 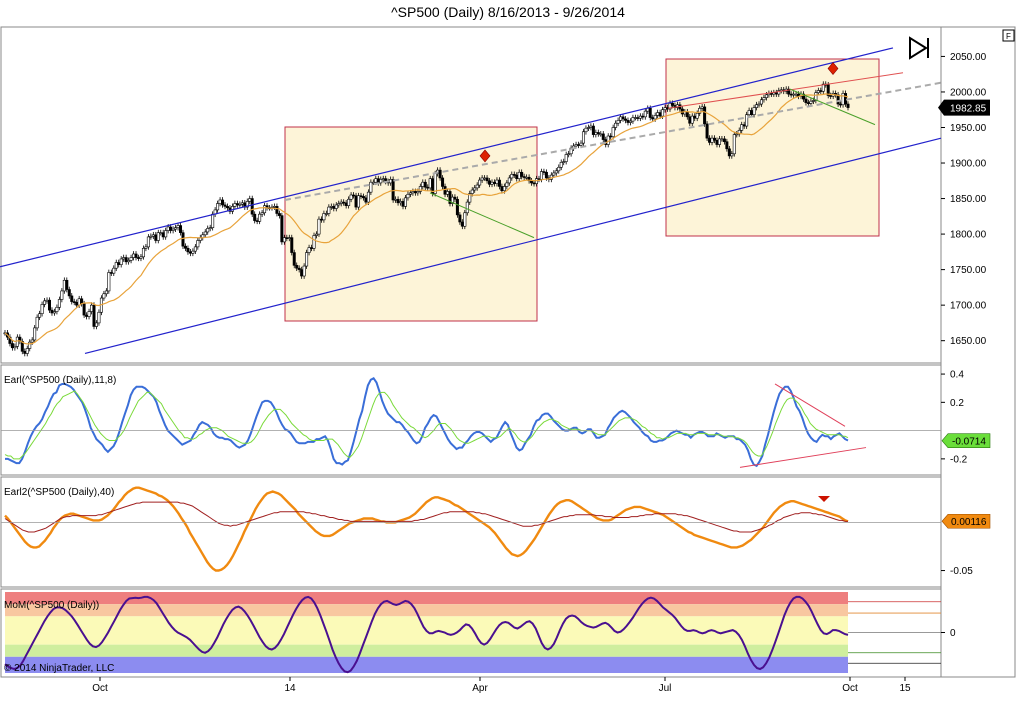 What do you see at coordinates (961, 571) in the screenshot?
I see `osc-y-tick-label: -0.05` at bounding box center [961, 571].